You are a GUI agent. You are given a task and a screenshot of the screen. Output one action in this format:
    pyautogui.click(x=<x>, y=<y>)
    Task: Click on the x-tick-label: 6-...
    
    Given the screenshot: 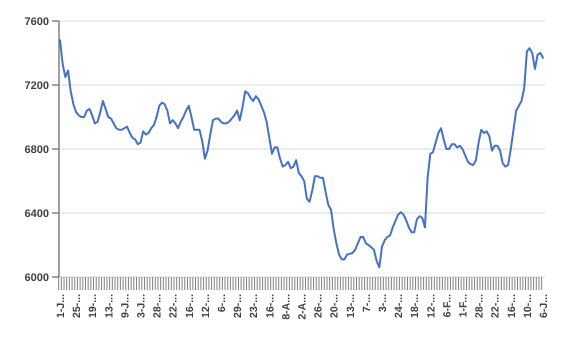 What is the action you would take?
    pyautogui.click(x=222, y=303)
    